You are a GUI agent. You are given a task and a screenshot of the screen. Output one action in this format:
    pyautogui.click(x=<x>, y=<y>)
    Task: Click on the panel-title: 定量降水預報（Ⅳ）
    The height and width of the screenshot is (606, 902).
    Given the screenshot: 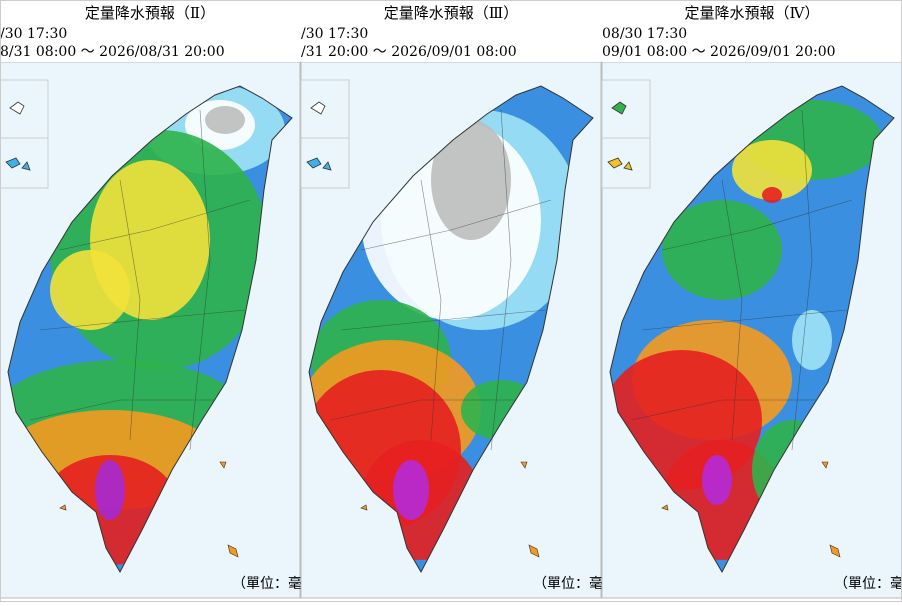 What is the action you would take?
    pyautogui.click(x=752, y=13)
    